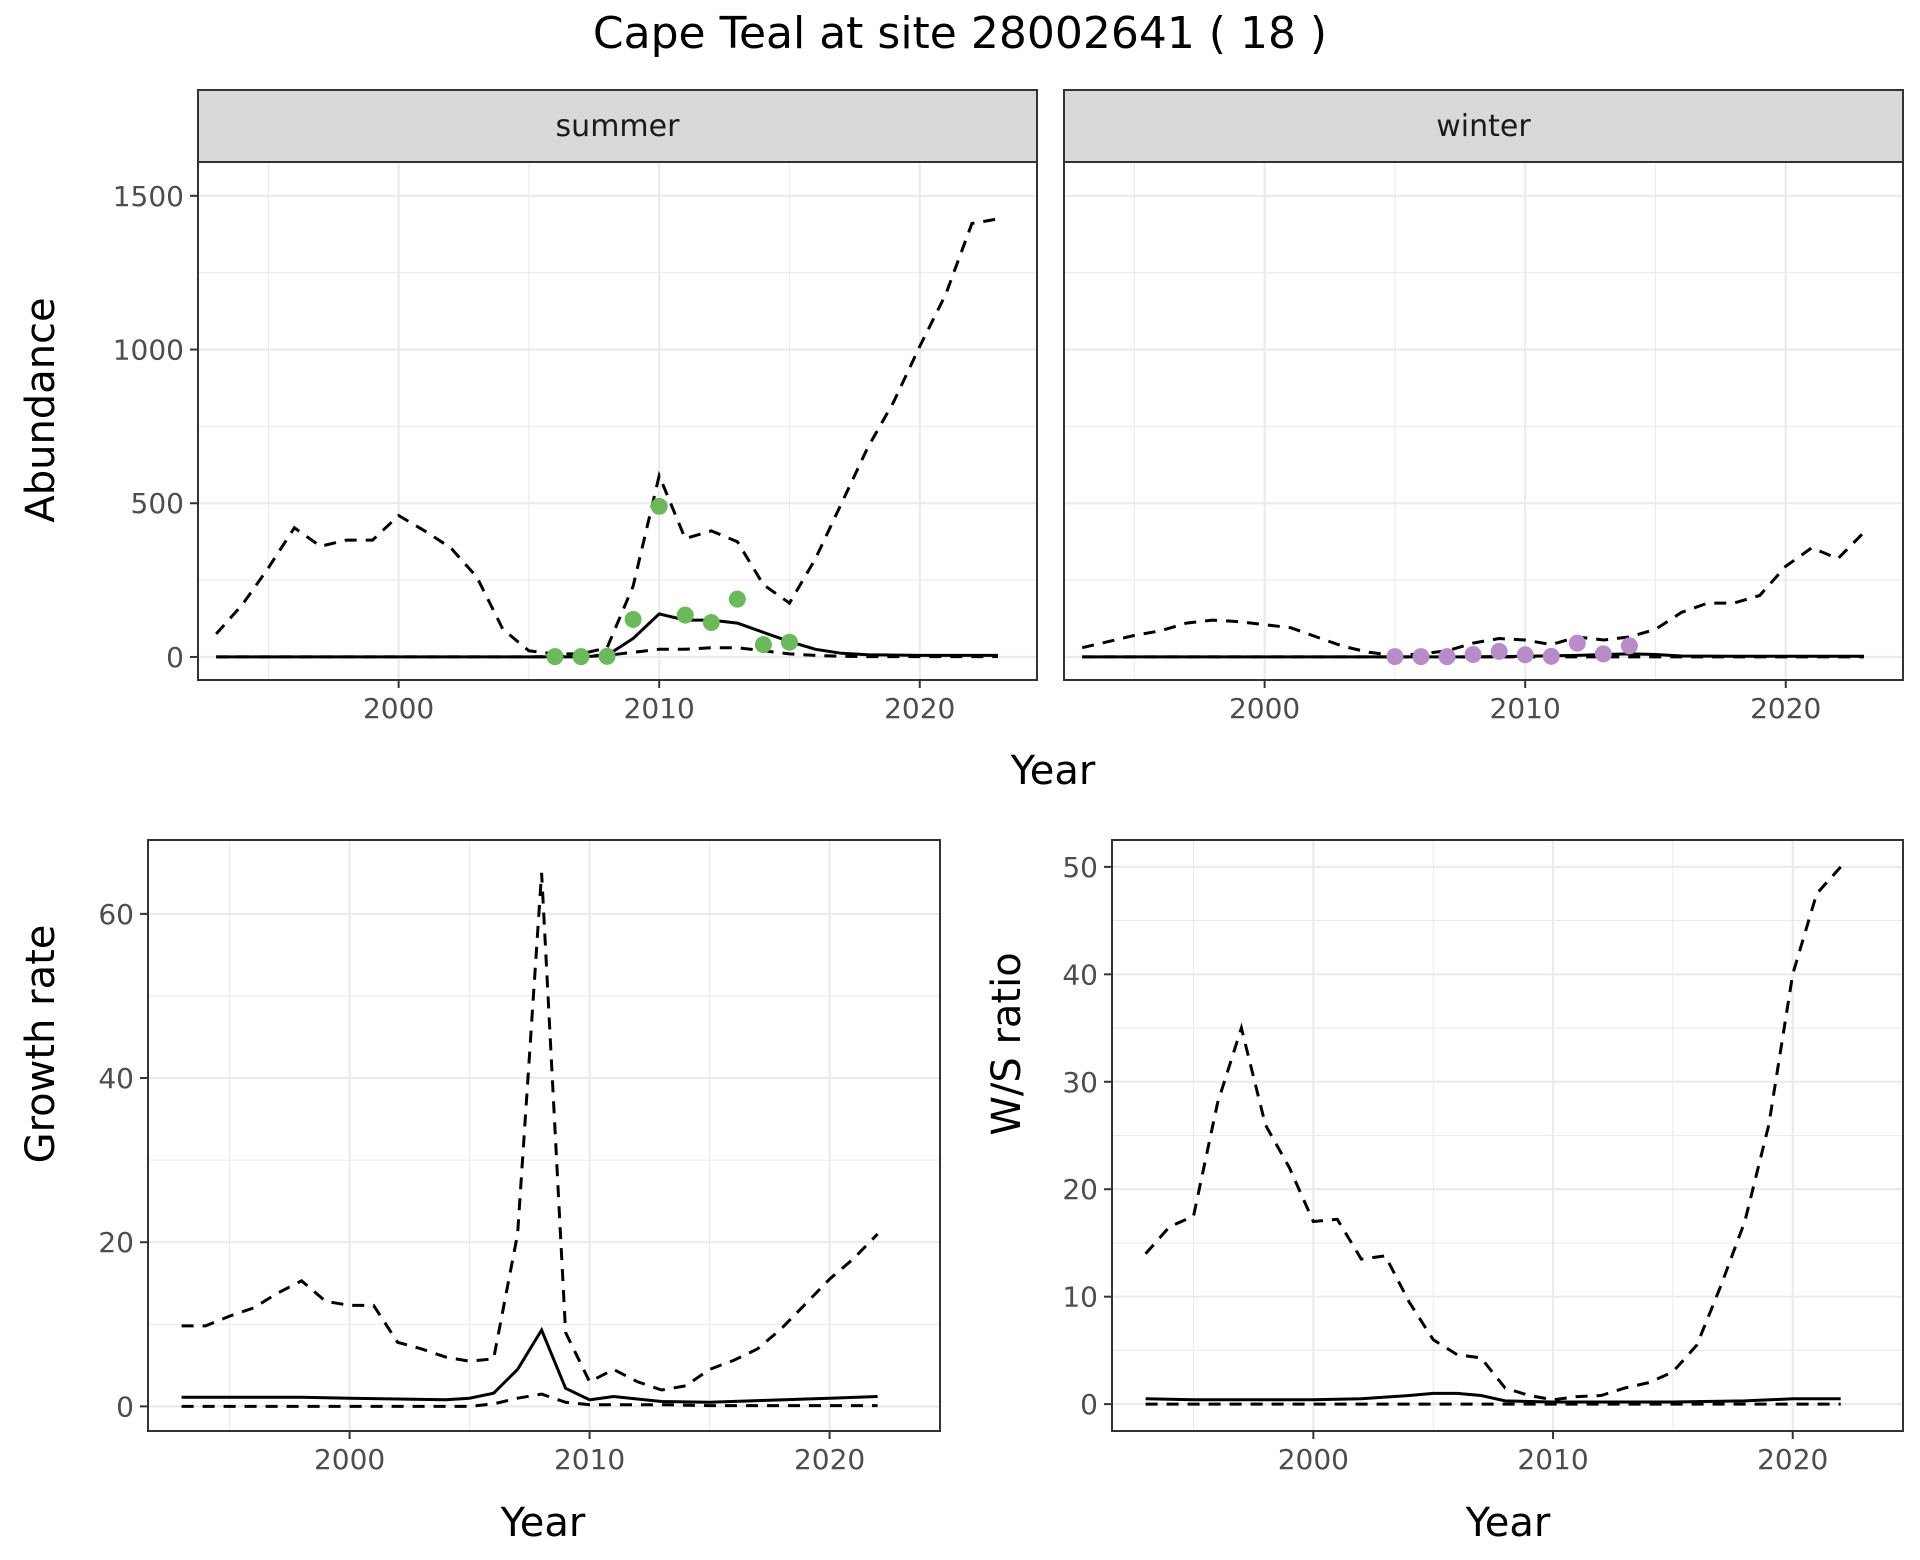 Image resolution: width=1920 pixels, height=1560 pixels. I want to click on y-tick-label: 50, so click(1080, 867).